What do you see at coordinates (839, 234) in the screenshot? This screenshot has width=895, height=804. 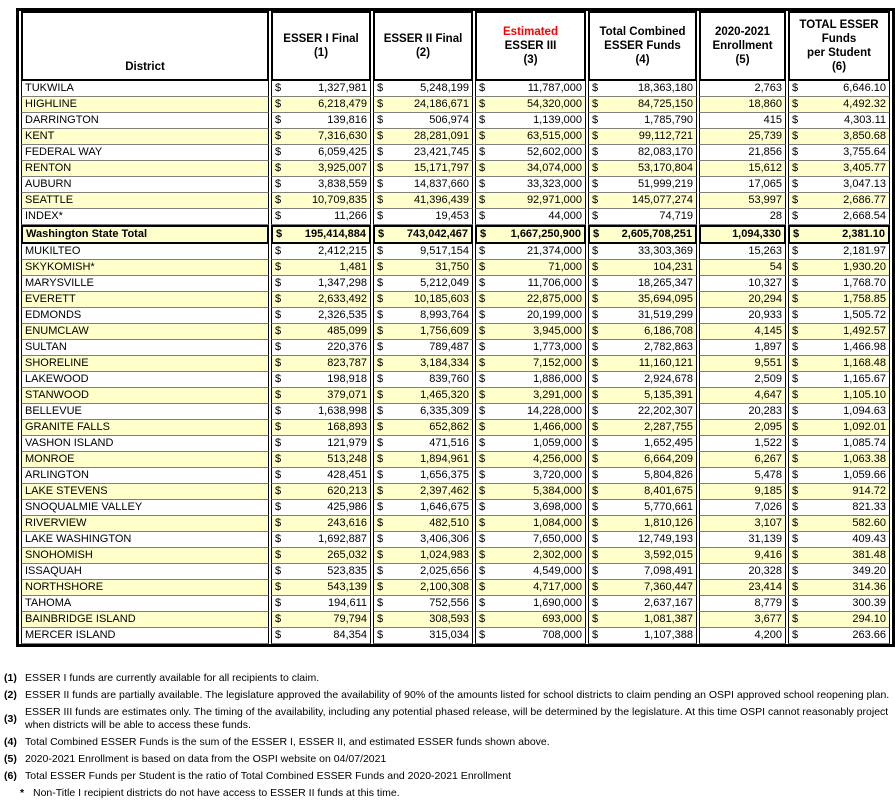 I see `per-student-cell: $2,381.10` at bounding box center [839, 234].